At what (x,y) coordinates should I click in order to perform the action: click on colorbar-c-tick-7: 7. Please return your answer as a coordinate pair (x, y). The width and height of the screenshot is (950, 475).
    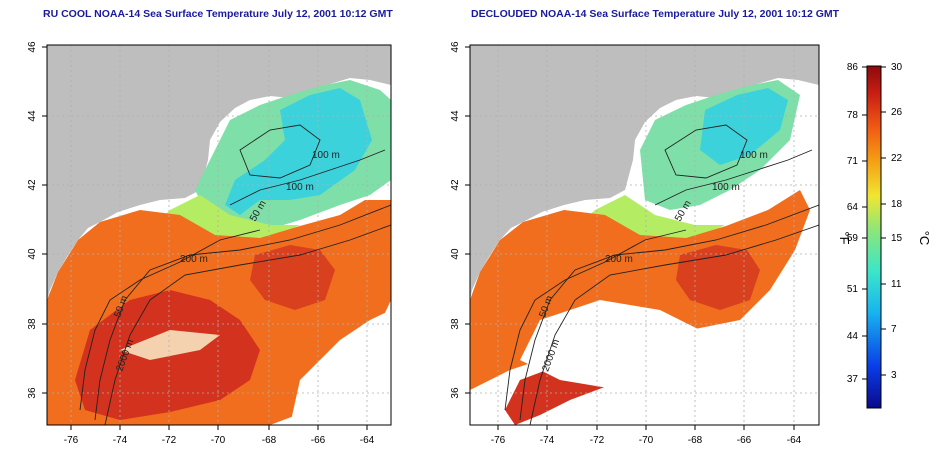
    Looking at the image, I should click on (894, 329).